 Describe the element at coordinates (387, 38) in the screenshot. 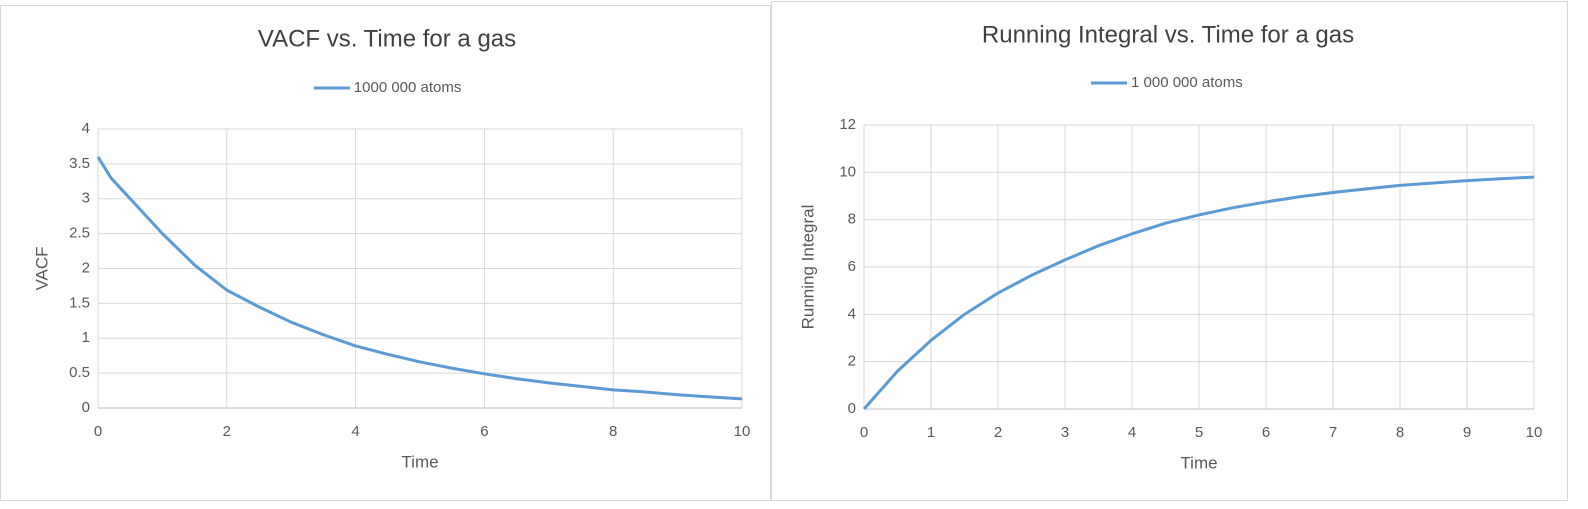

I see `chart-title: VACF vs. Time for a gas` at that location.